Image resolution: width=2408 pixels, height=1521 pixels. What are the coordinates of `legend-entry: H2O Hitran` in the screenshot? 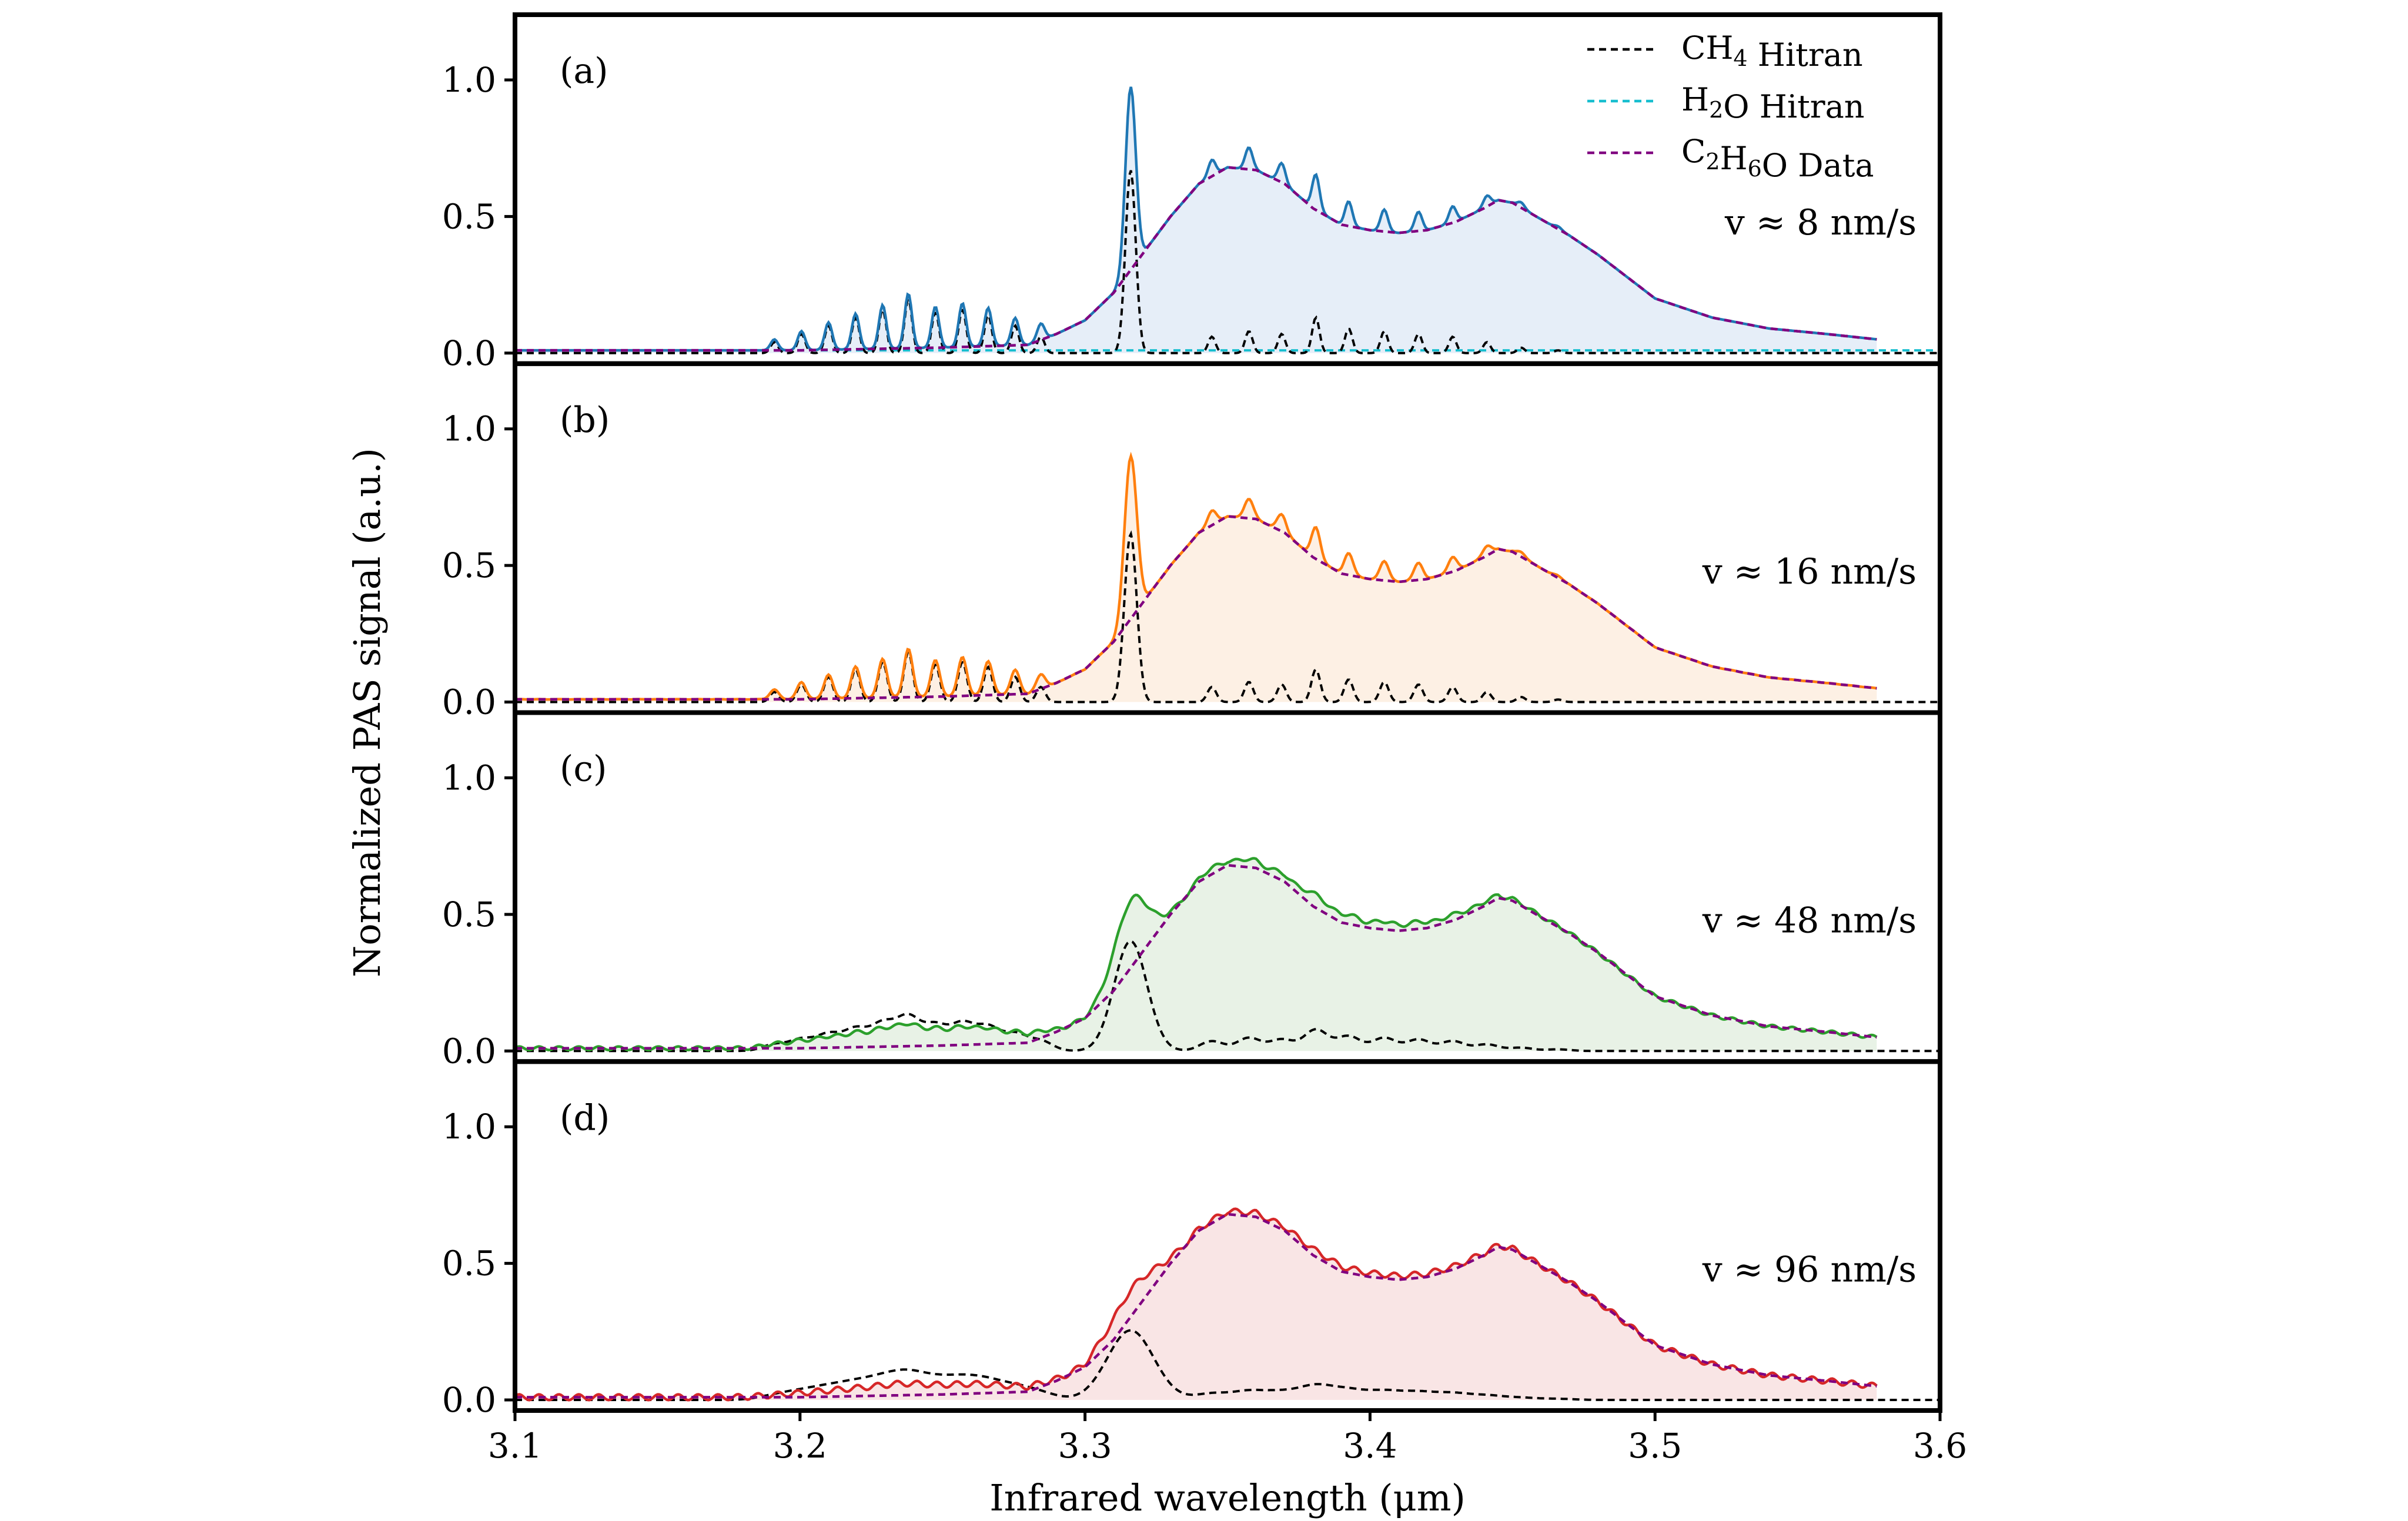 It's located at (1726, 103).